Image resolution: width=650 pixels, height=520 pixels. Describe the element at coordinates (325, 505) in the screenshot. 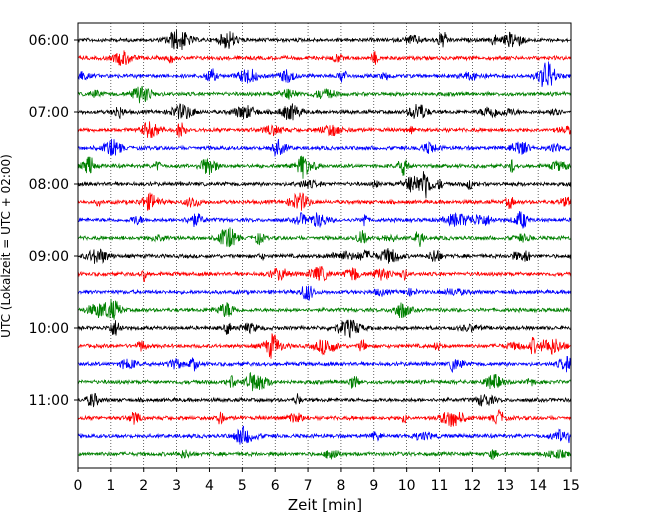

I see `x-axis-label: Zeit [min]` at that location.